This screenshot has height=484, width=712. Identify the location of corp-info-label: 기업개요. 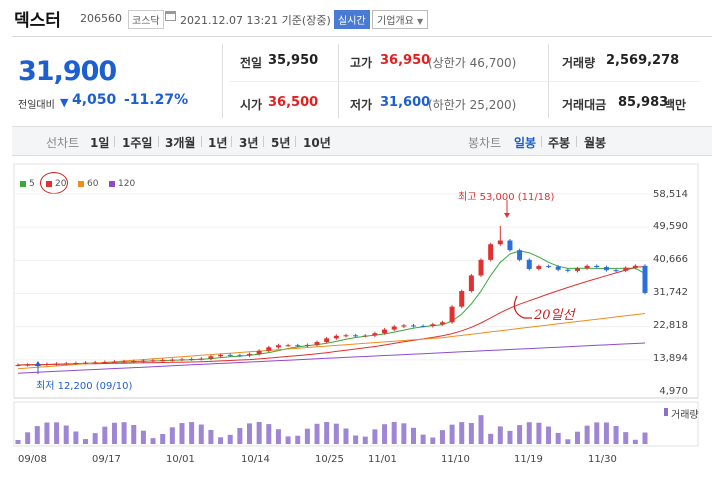
(395, 21).